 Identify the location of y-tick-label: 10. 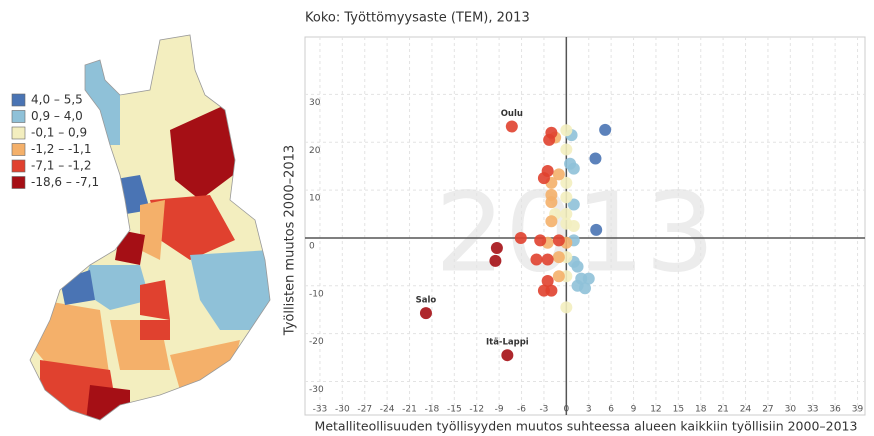
(315, 199).